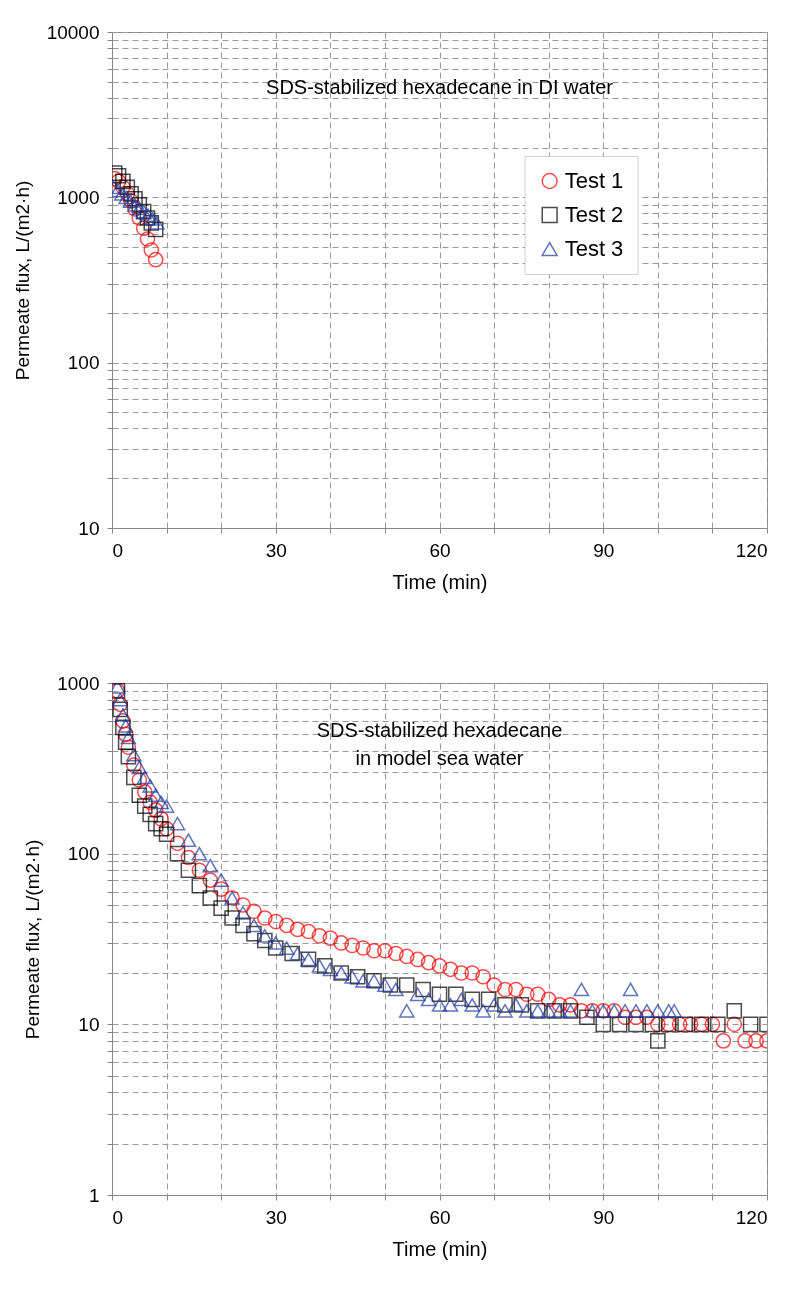  What do you see at coordinates (594, 214) in the screenshot?
I see `legend-label: Test 2` at bounding box center [594, 214].